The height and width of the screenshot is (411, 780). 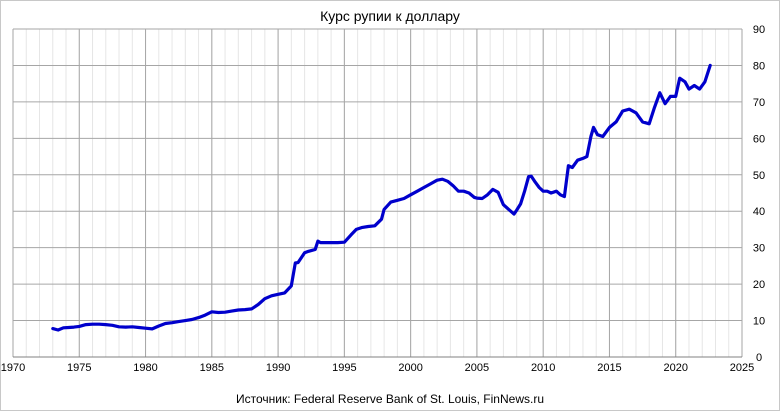 I want to click on x-tick-label: 1990, so click(x=278, y=368).